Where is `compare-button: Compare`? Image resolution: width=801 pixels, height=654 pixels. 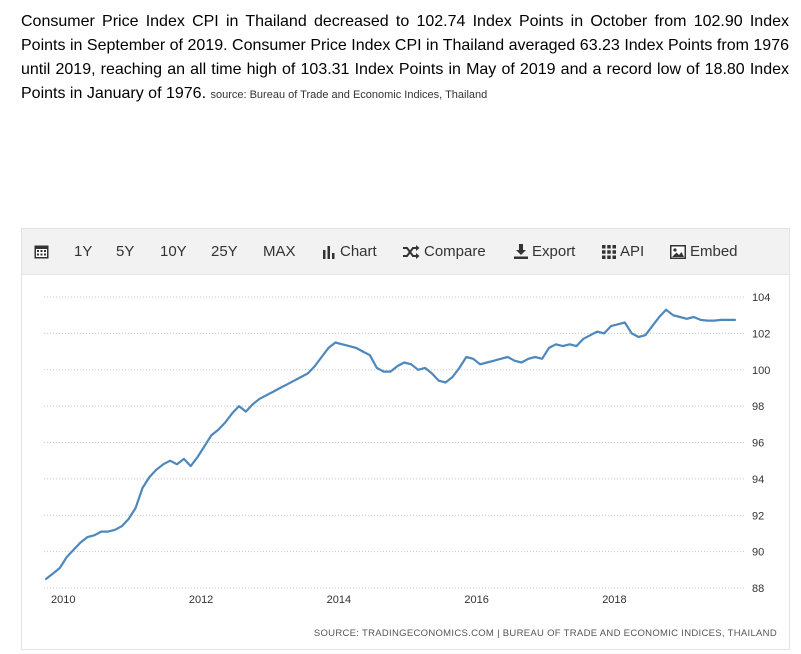 compare-button: Compare is located at coordinates (444, 251).